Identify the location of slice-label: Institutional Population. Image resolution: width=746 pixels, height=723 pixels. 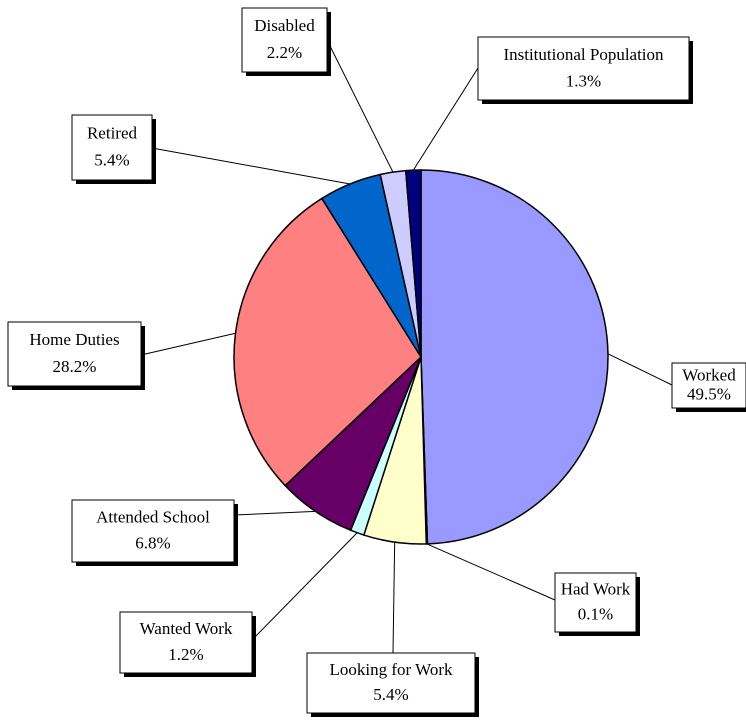
(583, 54).